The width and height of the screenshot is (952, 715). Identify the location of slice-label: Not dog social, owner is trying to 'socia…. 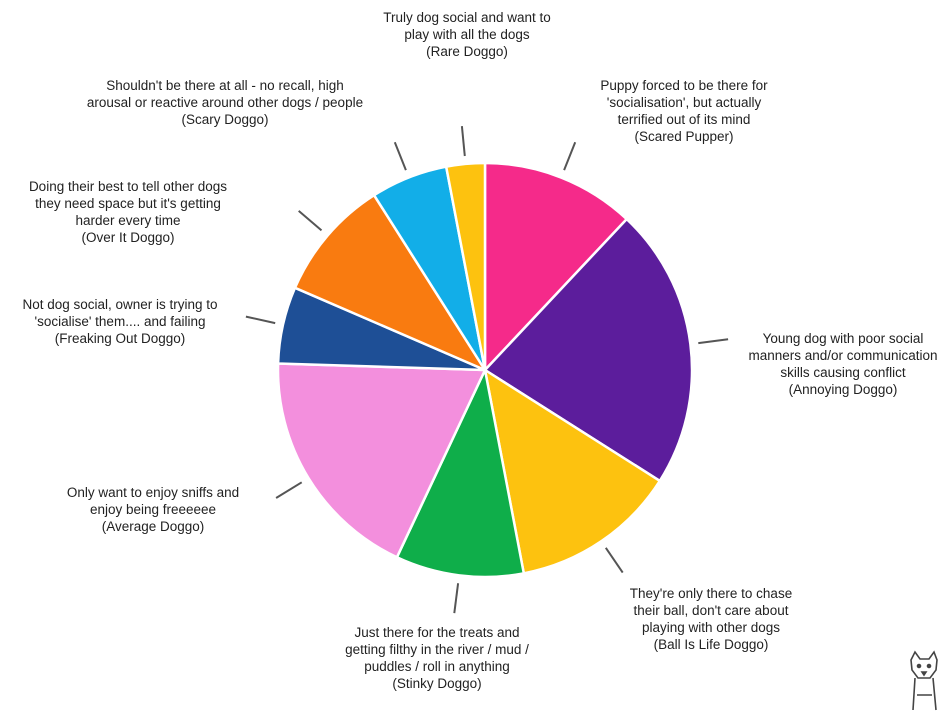
(119, 321).